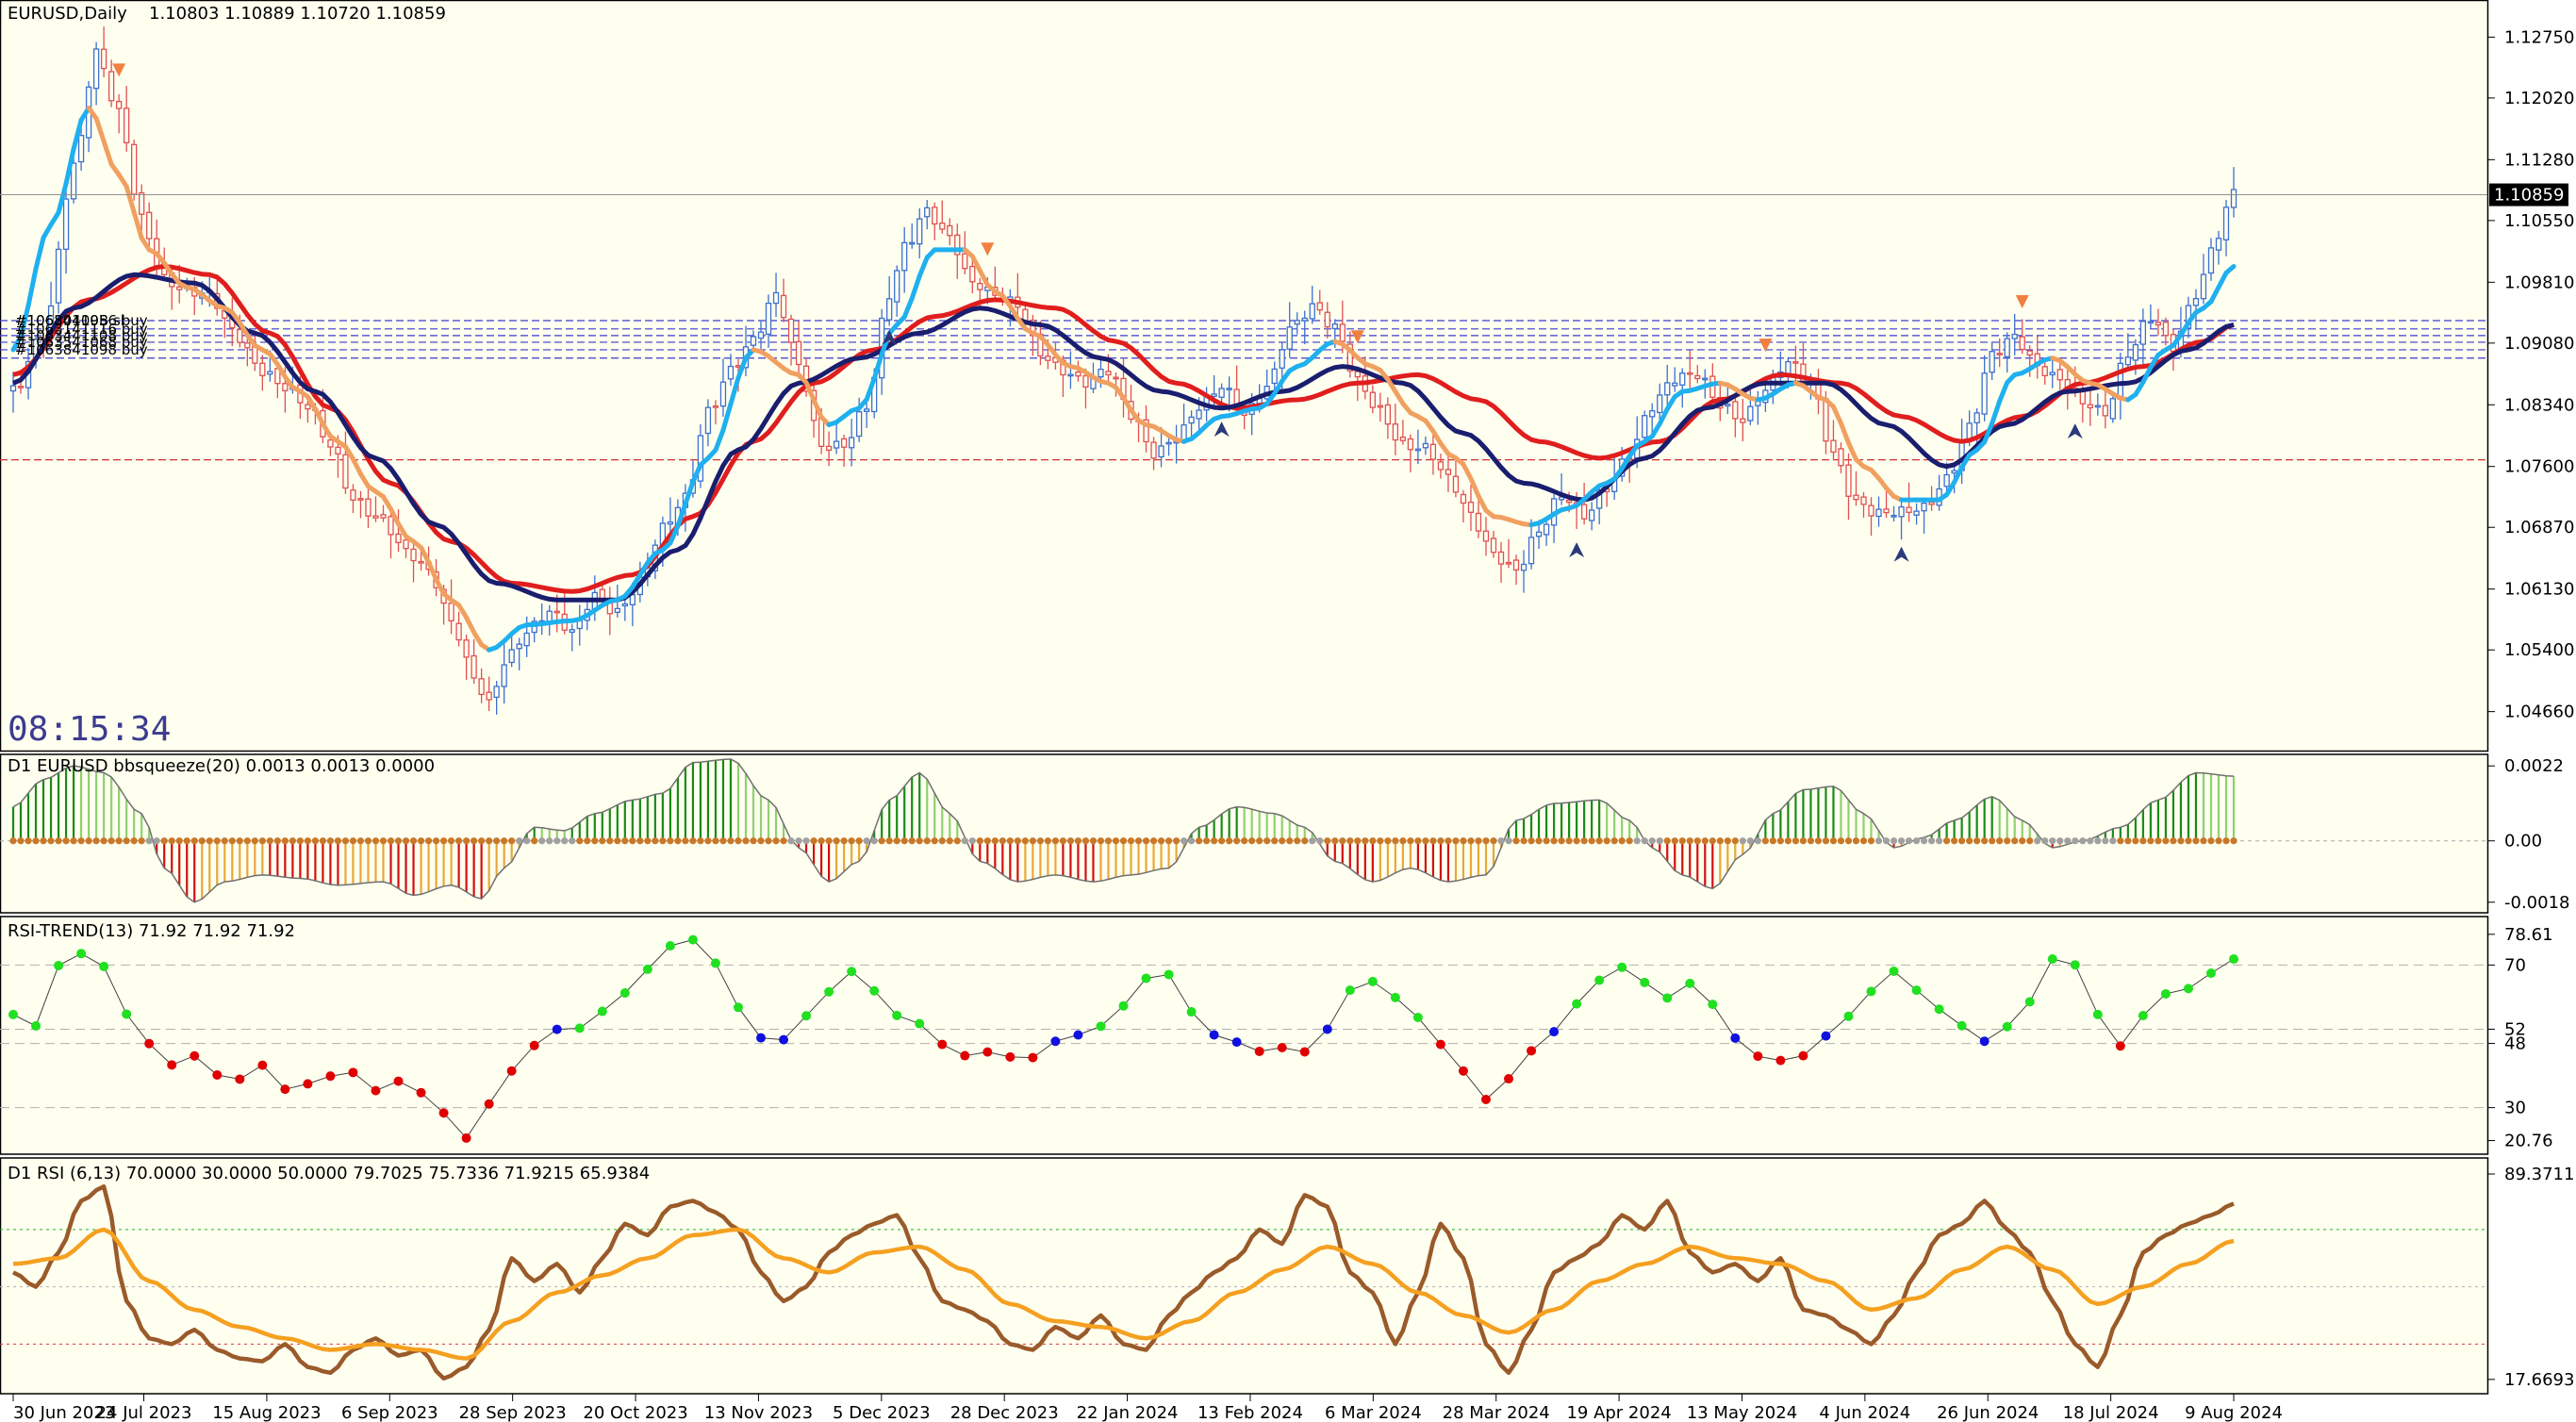 The image size is (2576, 1422). Describe the element at coordinates (2523, 842) in the screenshot. I see `bb-tick-label: 0.00` at that location.